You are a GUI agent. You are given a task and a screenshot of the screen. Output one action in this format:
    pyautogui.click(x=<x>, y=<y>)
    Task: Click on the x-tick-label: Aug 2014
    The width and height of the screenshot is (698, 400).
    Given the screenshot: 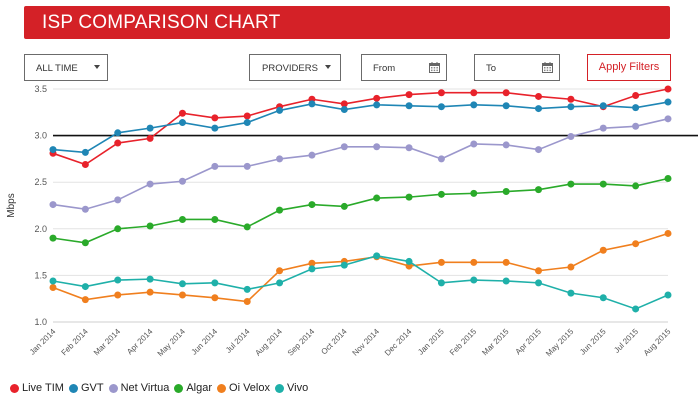 What is the action you would take?
    pyautogui.click(x=268, y=342)
    